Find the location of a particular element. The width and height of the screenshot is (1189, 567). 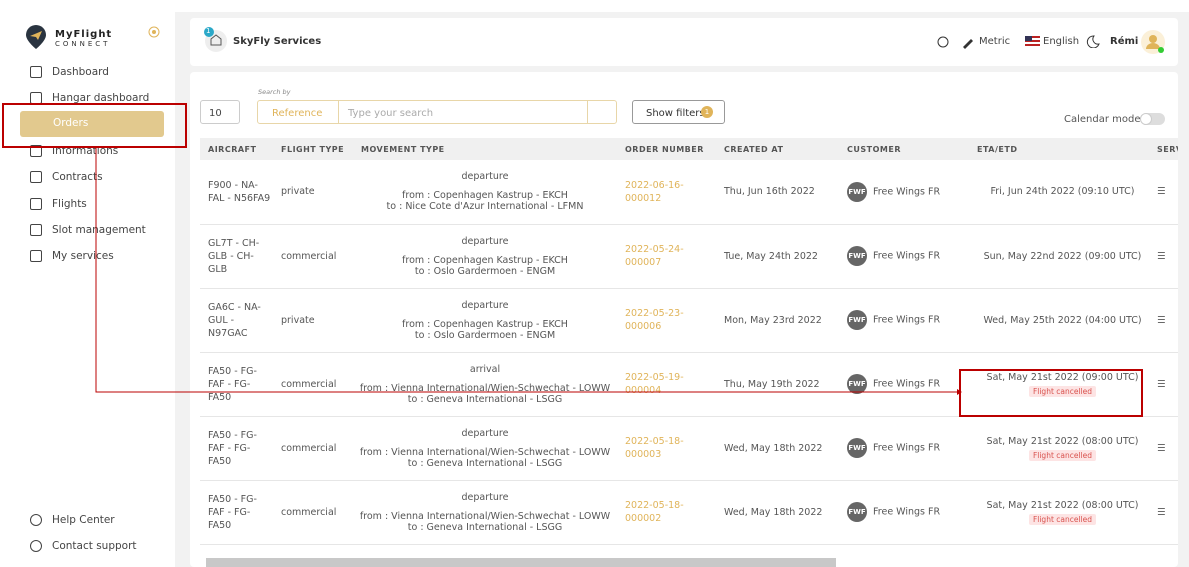

filters-button: Show filters 1 is located at coordinates (678, 112).